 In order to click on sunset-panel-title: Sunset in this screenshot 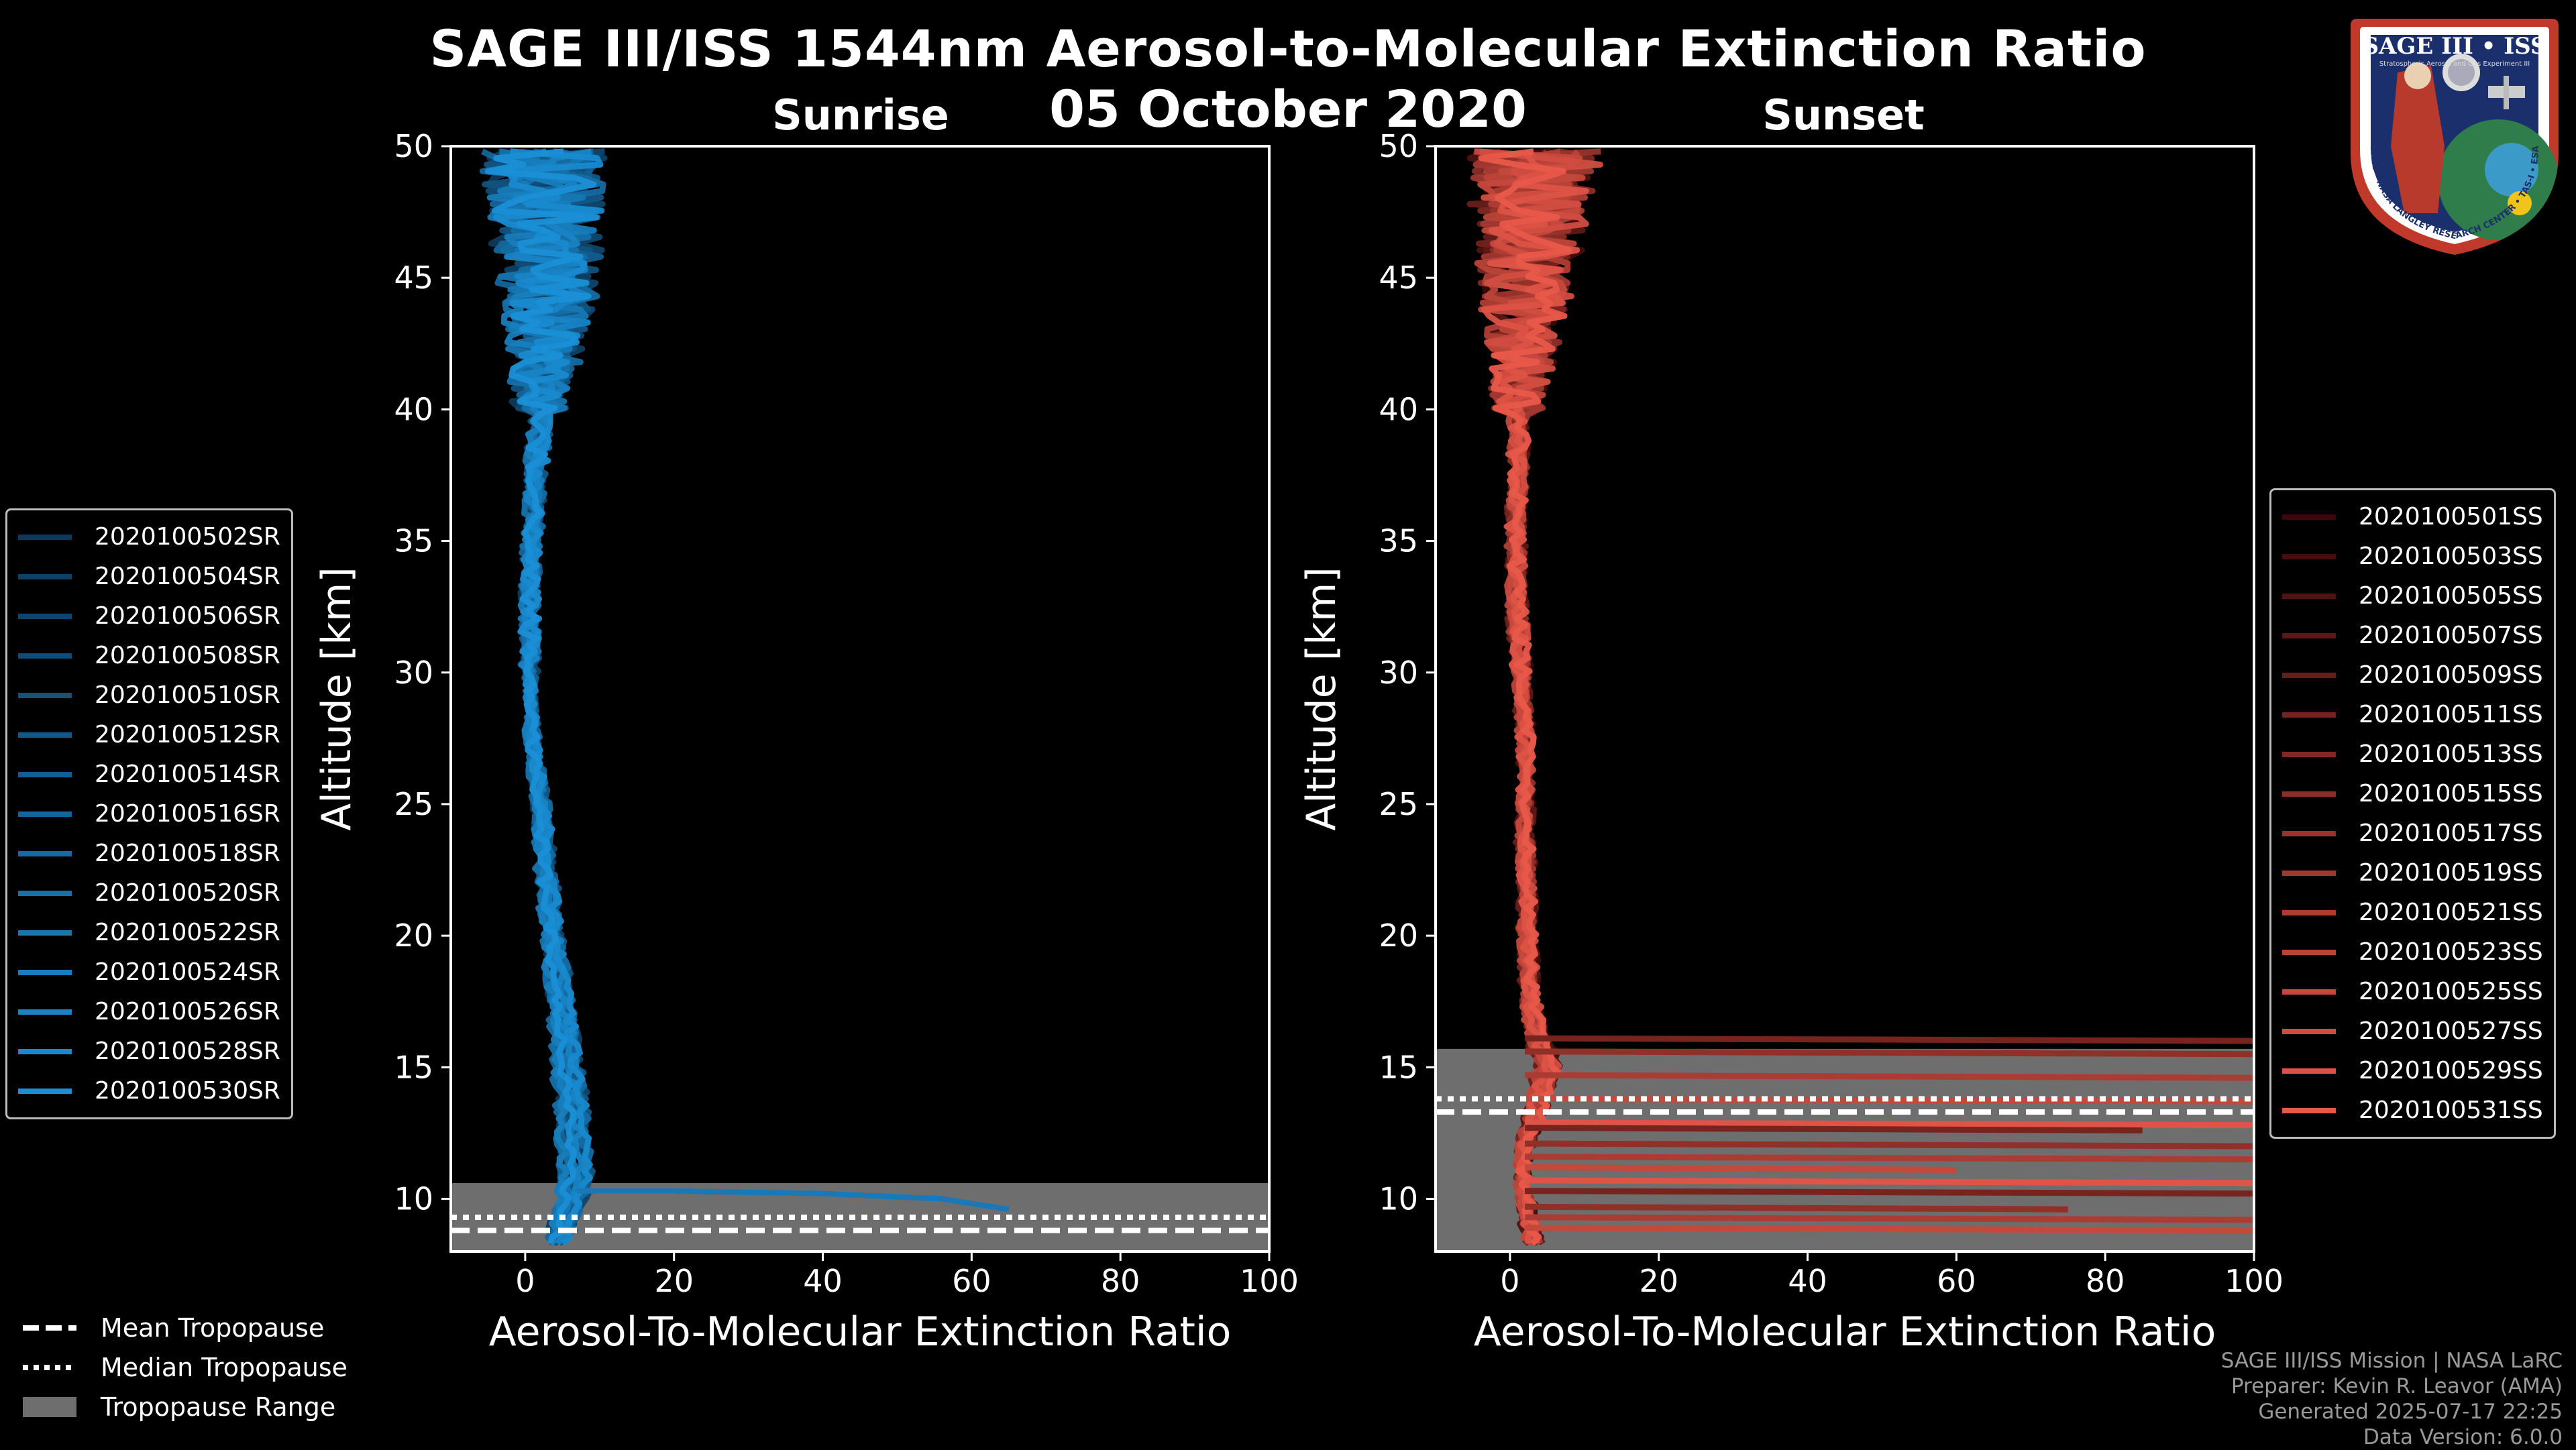, I will do `click(1843, 115)`.